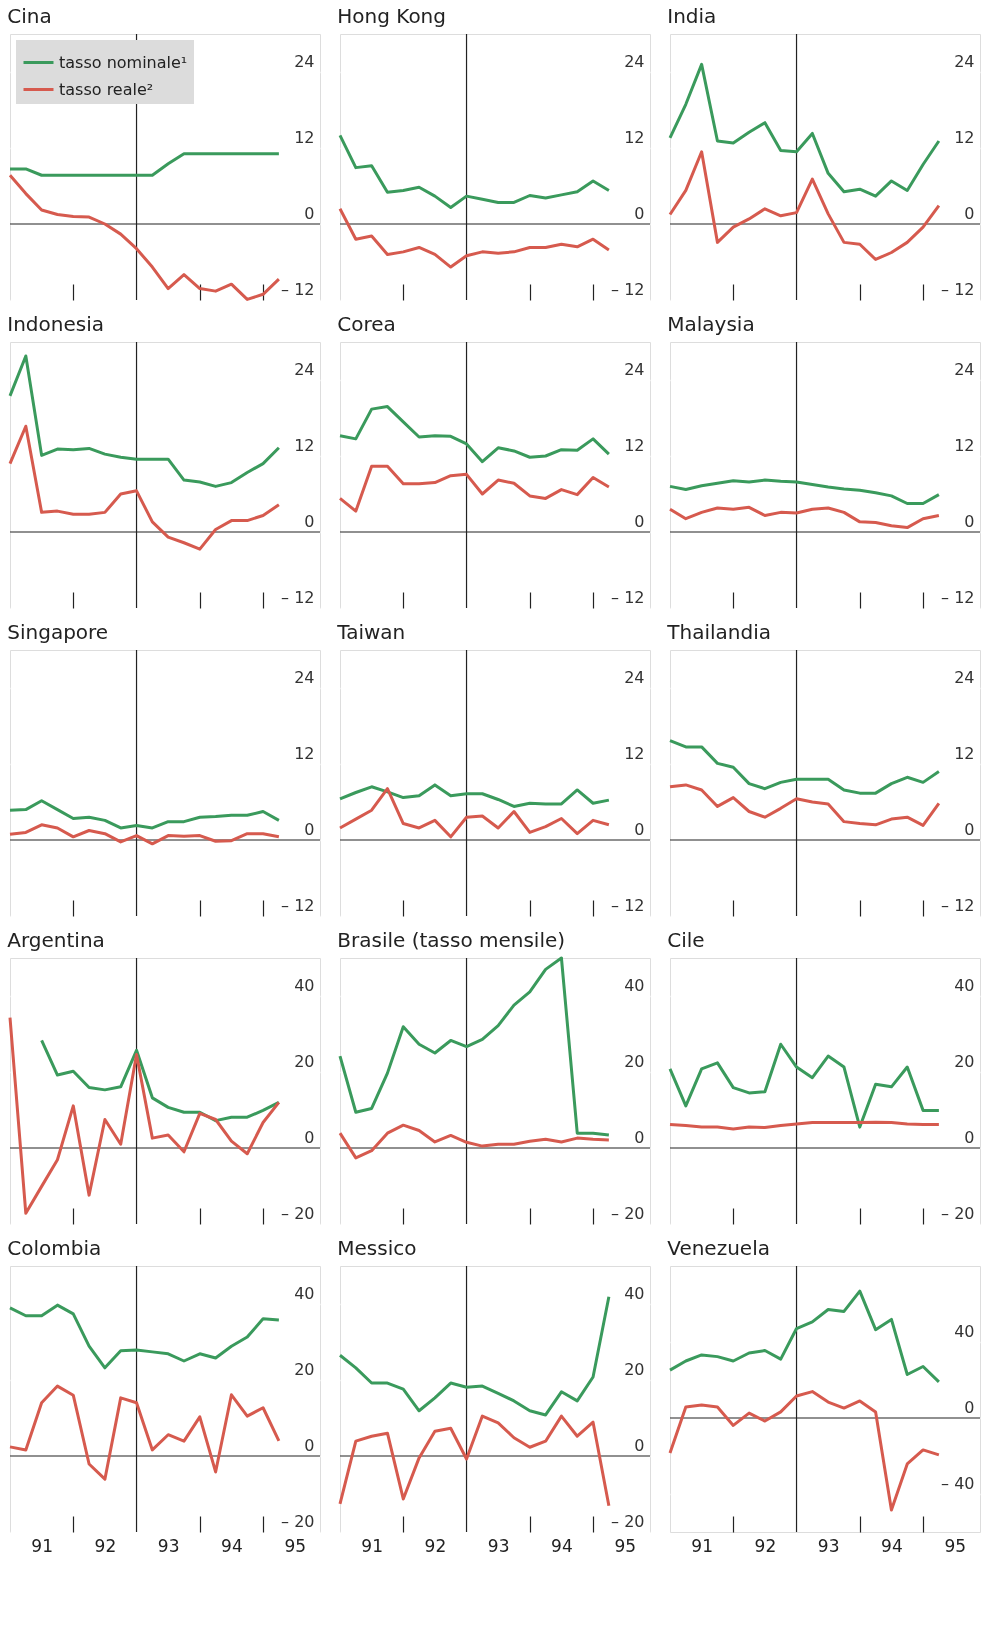 The width and height of the screenshot is (997, 1649). I want to click on chart-title: Singapore, so click(58, 632).